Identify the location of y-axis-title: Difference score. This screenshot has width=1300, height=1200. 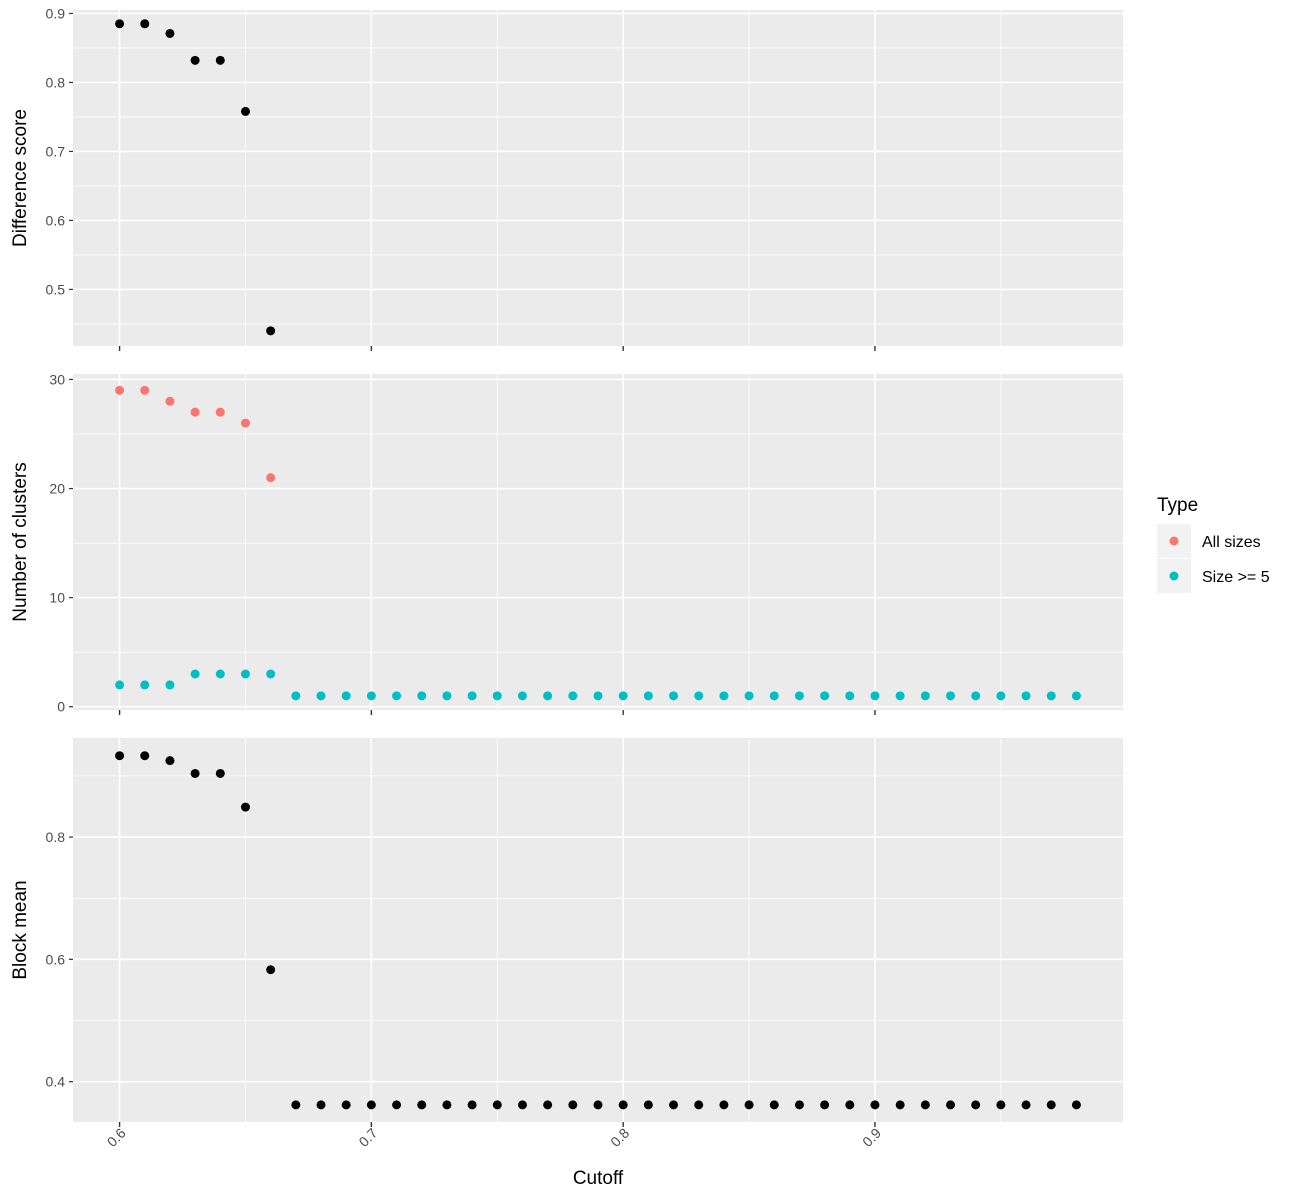
(20, 178).